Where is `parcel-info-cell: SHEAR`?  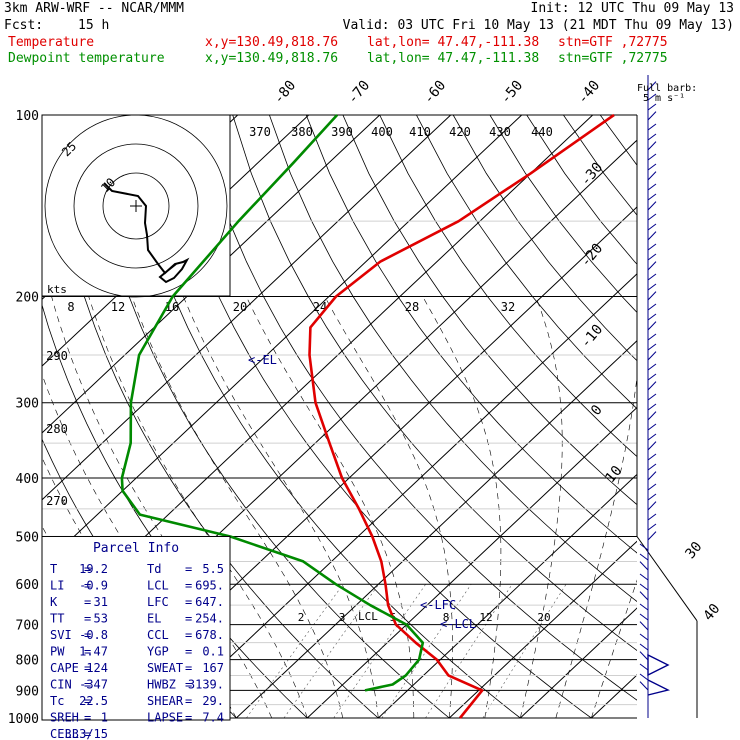
parcel-info-cell: SHEAR is located at coordinates (165, 701).